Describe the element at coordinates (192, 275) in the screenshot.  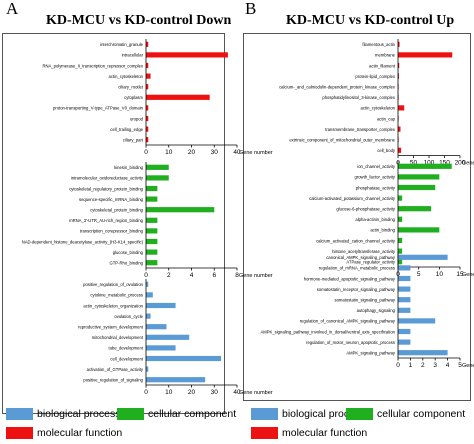
I see `panel-a-molecular-x-tick-label: 4` at that location.